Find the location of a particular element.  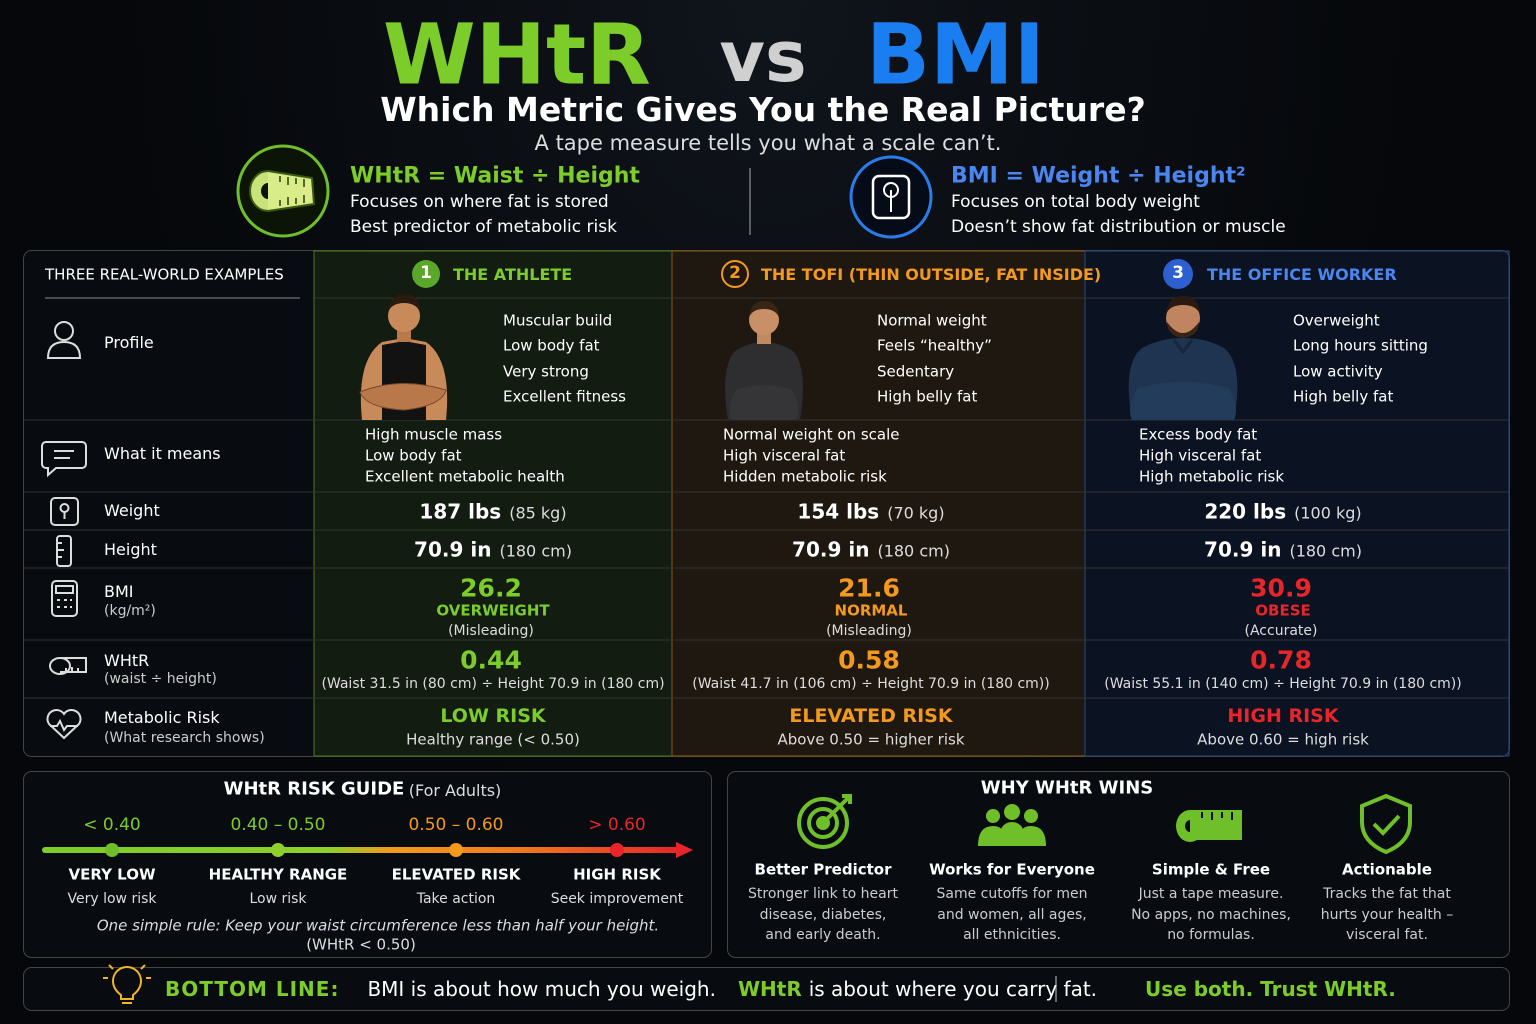

formula-line: Doesn’t show fat distribution or muscle is located at coordinates (1118, 227).